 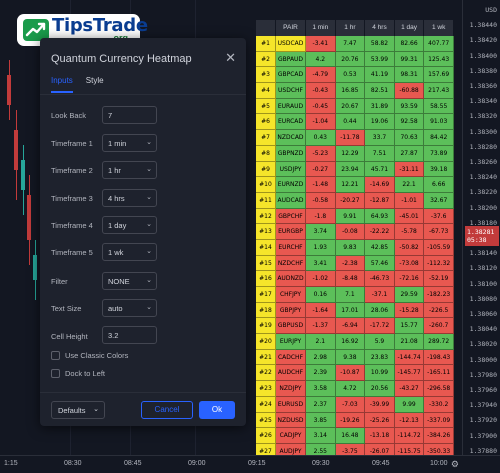 What do you see at coordinates (94, 80) in the screenshot?
I see `tab-style: Style` at bounding box center [94, 80].